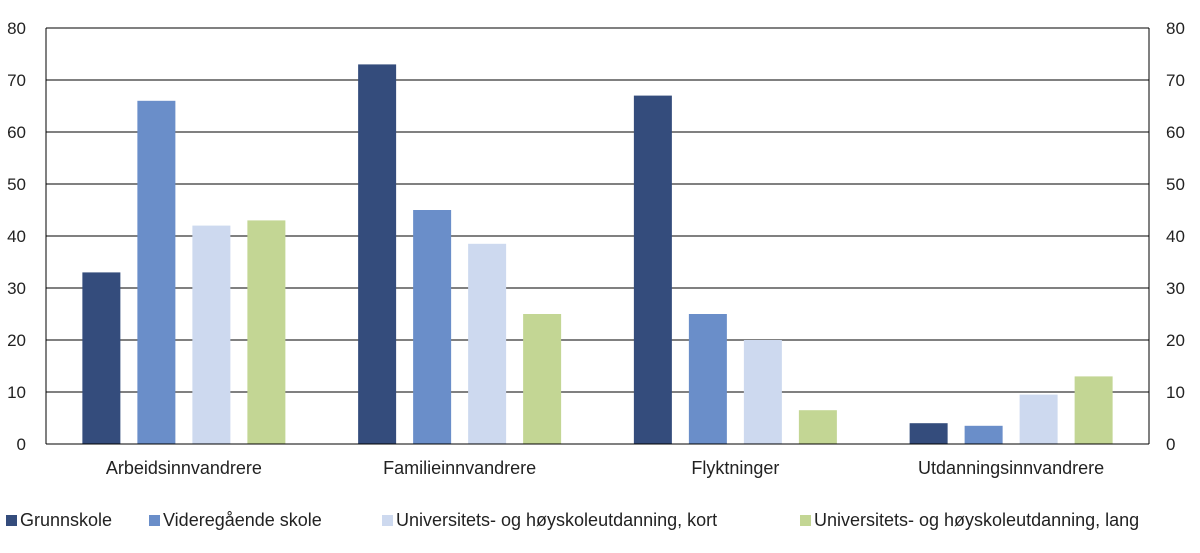  I want to click on y-tick-label-right: 40, so click(1175, 236).